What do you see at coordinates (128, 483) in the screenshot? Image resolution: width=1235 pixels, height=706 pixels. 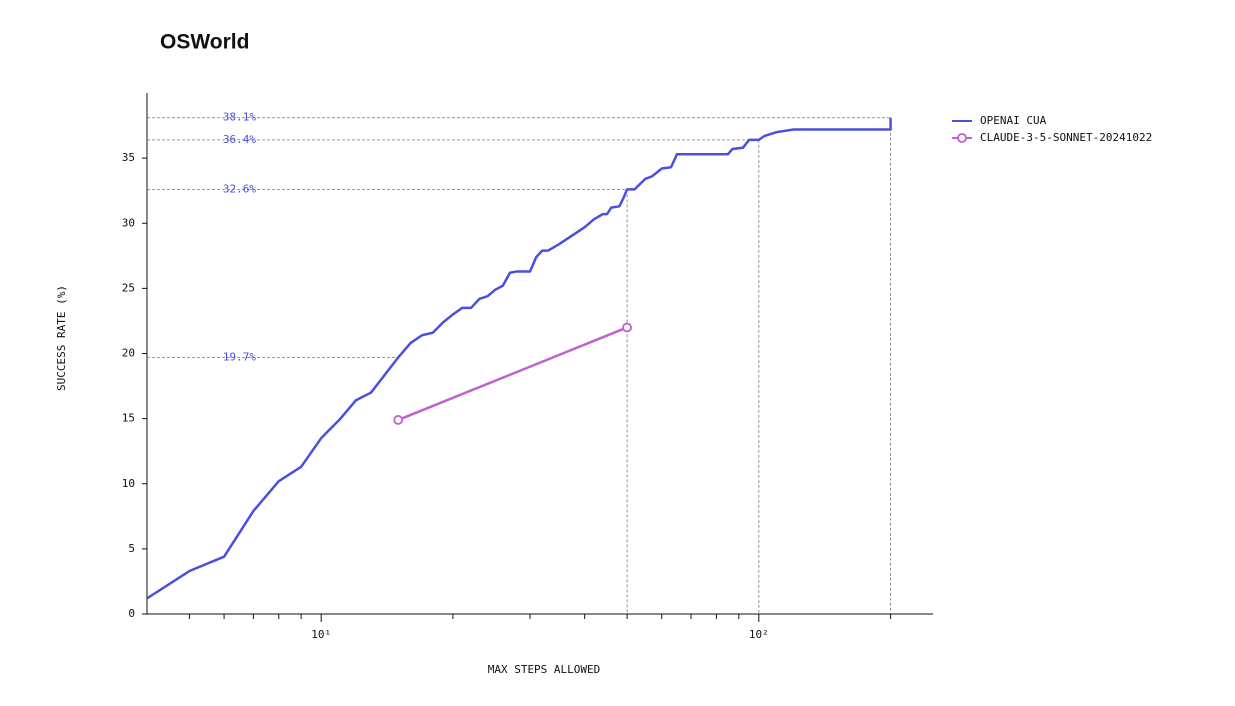 I see `y-tick-label: 10` at bounding box center [128, 483].